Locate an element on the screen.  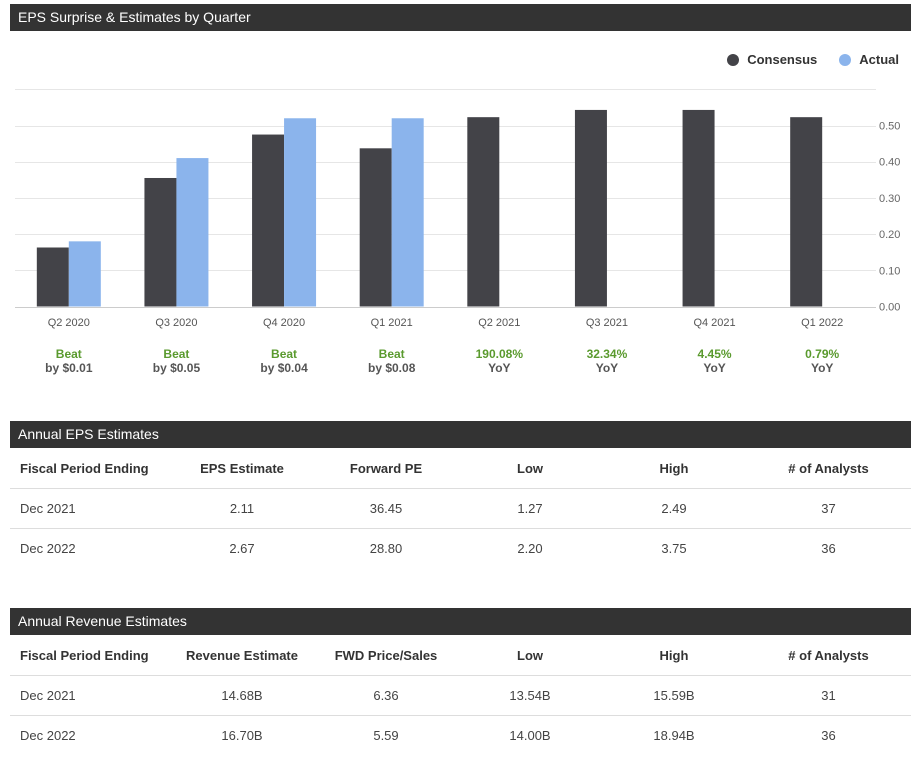
cell-forward-pe: 36.45 is located at coordinates (386, 508).